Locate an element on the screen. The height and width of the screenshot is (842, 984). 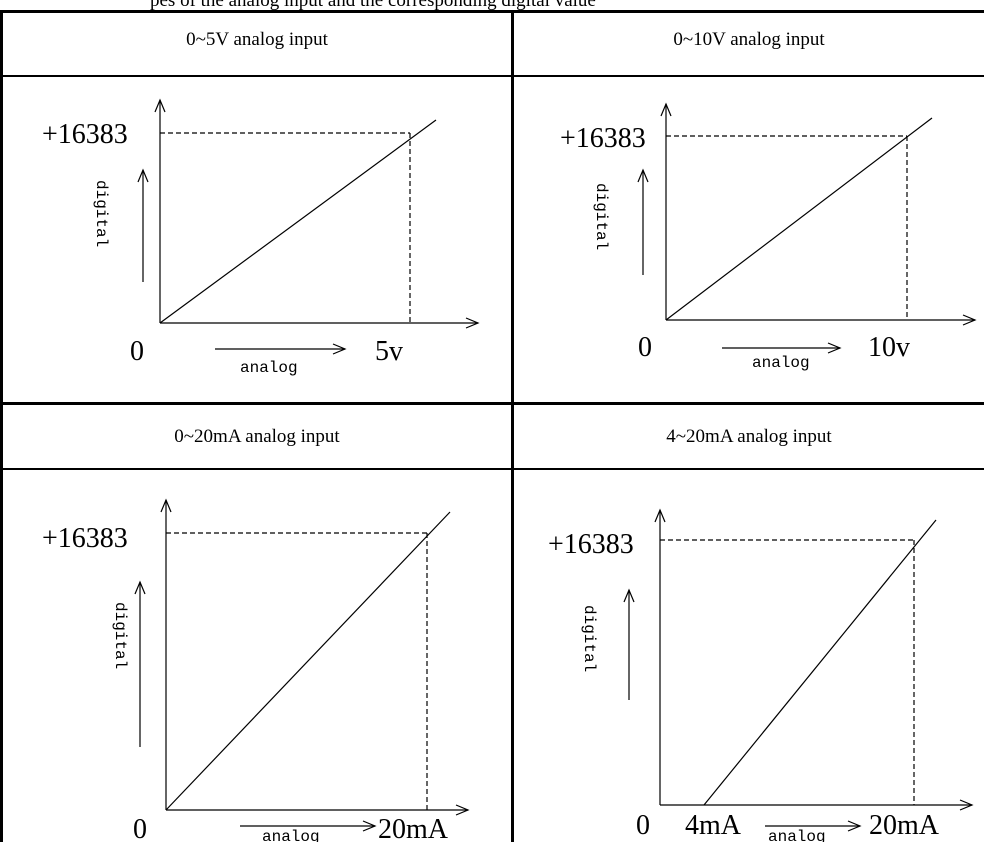
panel-title-0-10v: 0~10V analog input is located at coordinates (749, 39).